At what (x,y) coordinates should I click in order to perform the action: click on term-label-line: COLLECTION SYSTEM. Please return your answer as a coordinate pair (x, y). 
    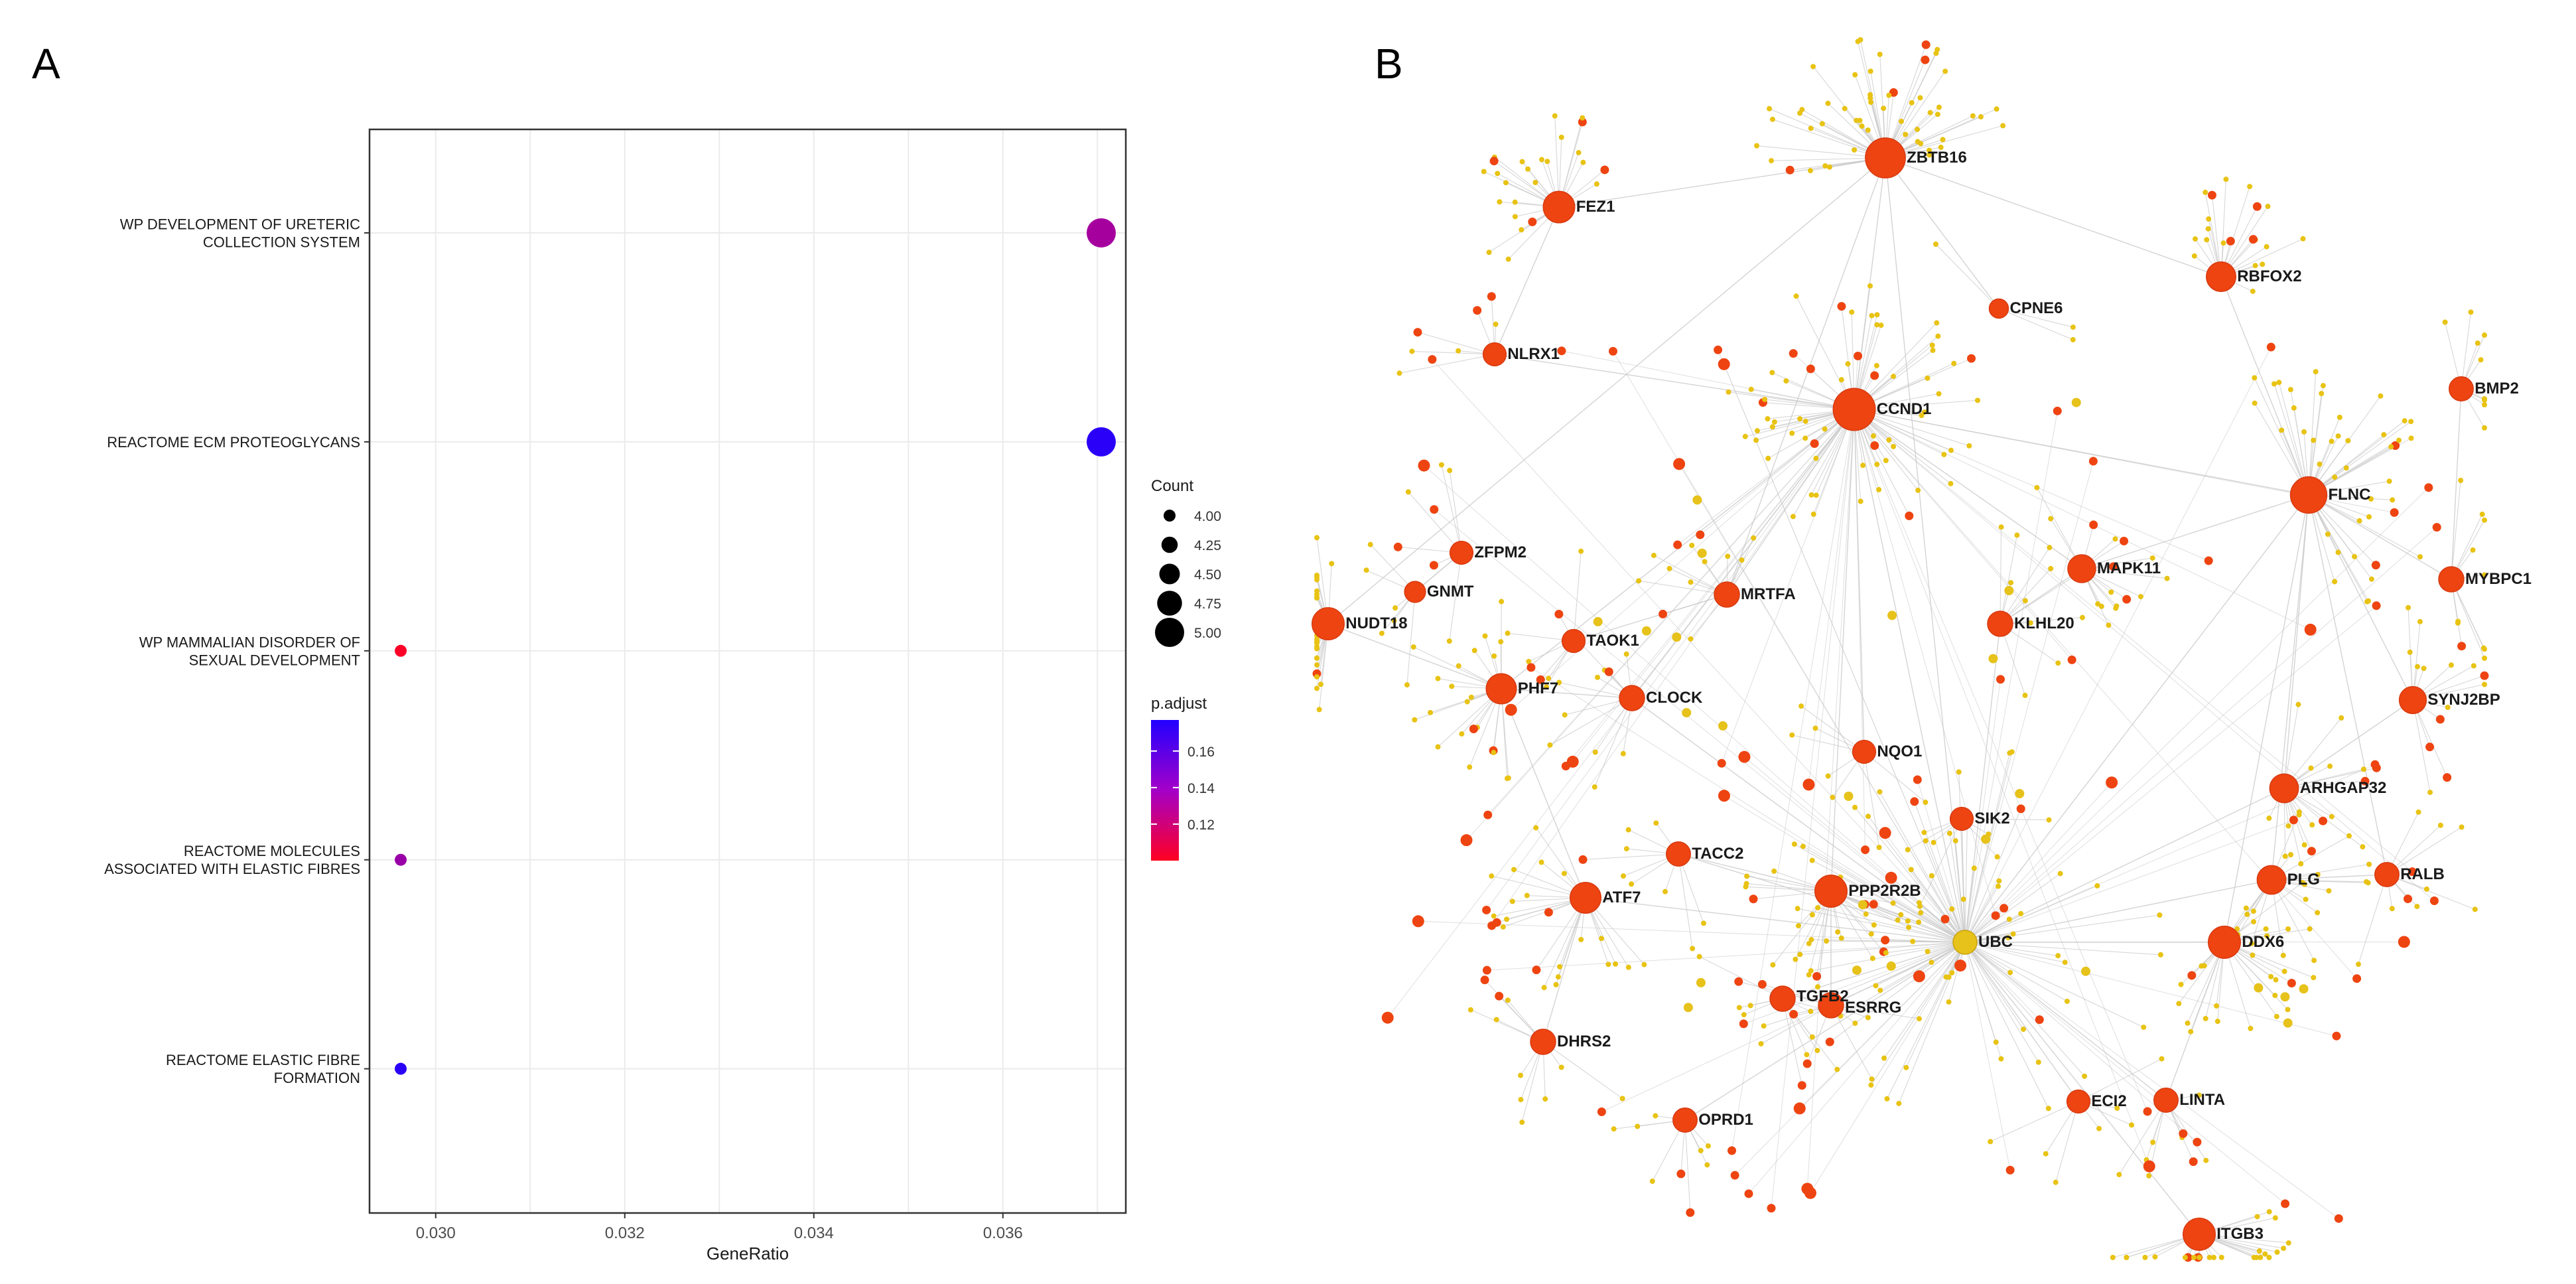
    Looking at the image, I should click on (281, 242).